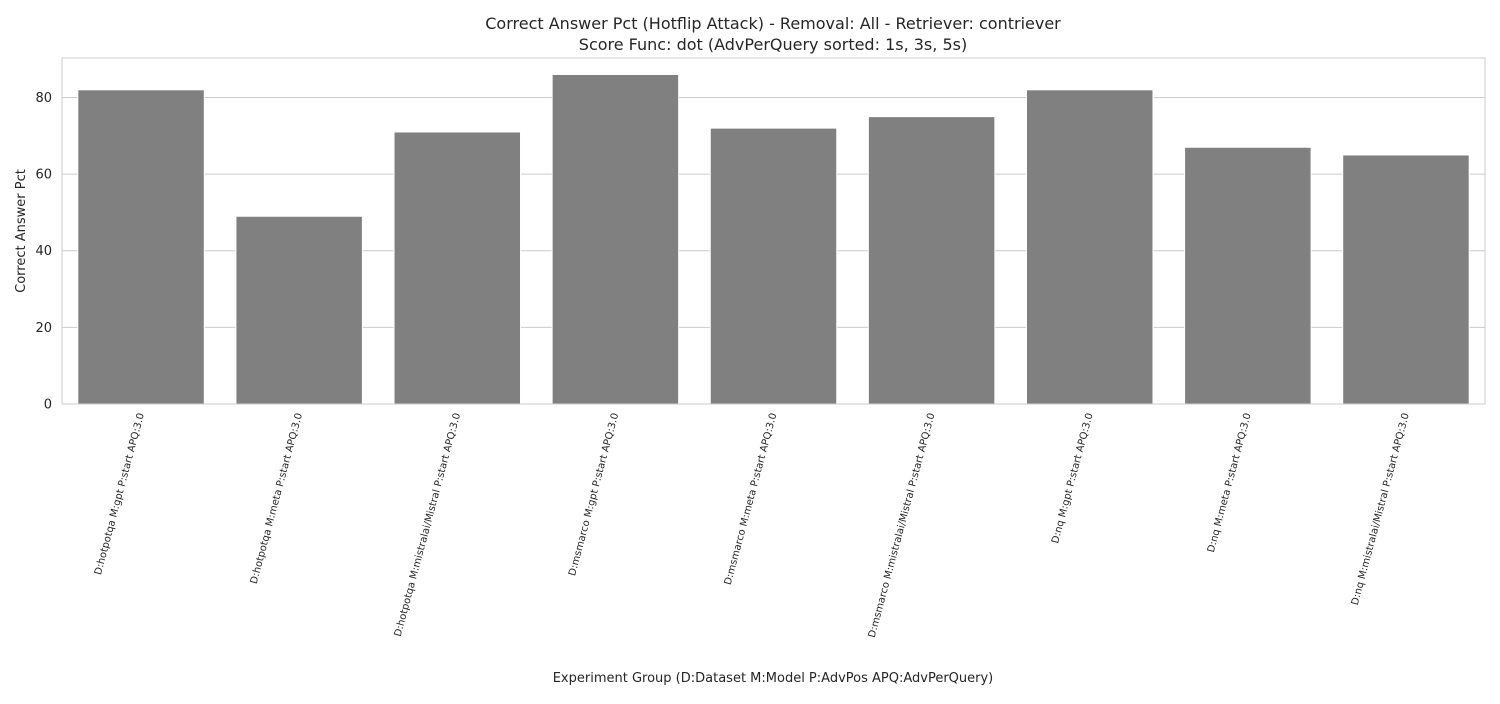 The image size is (1500, 704). I want to click on y-tick-label: 60, so click(43, 175).